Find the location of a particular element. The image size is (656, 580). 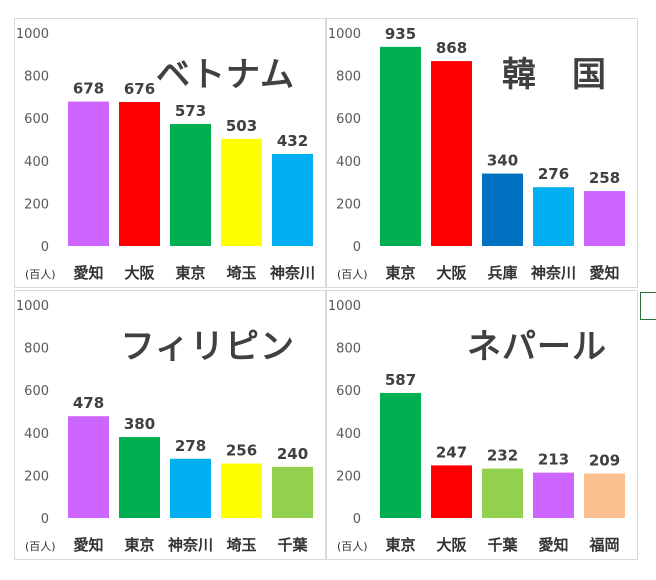

chart-title: ベトナム is located at coordinates (225, 75).